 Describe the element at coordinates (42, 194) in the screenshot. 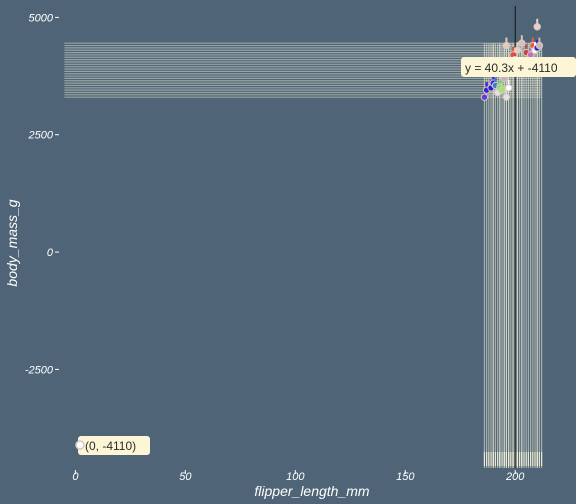

I see `y-axis: 5000 2500 0 -2500` at that location.